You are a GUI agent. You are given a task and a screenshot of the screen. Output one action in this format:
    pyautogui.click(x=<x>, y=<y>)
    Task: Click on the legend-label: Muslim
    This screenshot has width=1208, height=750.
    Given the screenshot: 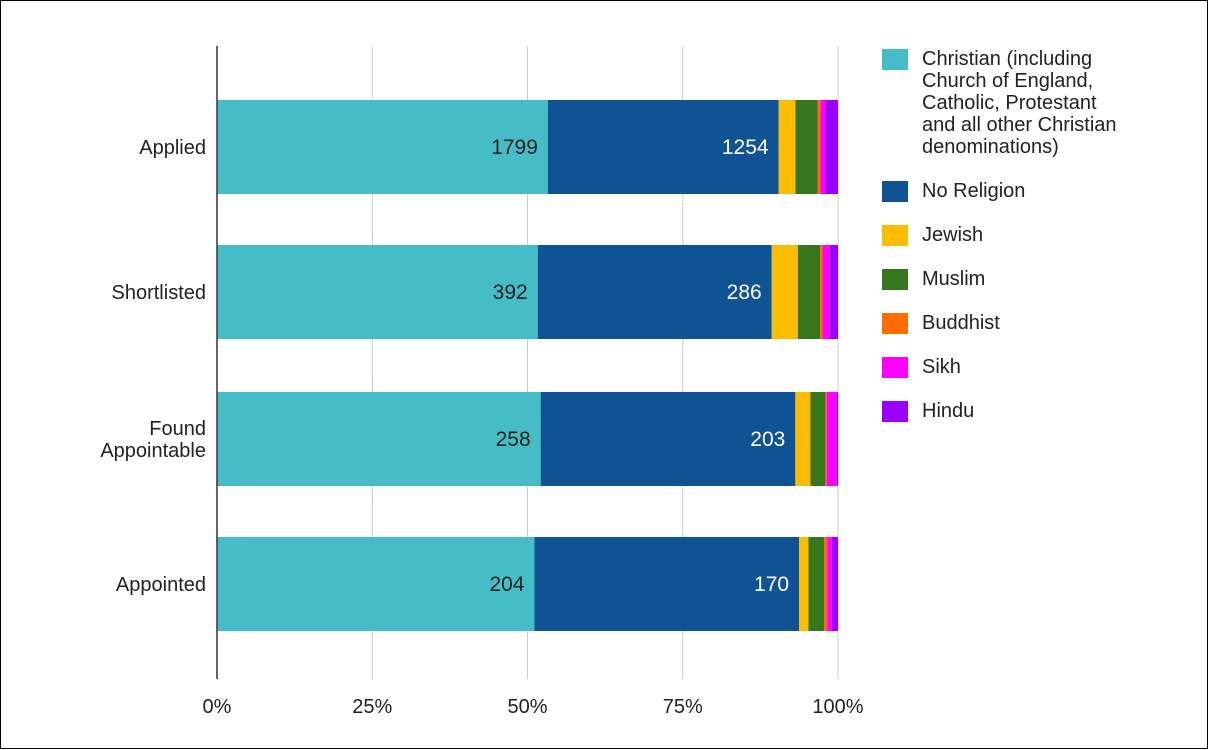 What is the action you would take?
    pyautogui.click(x=953, y=279)
    